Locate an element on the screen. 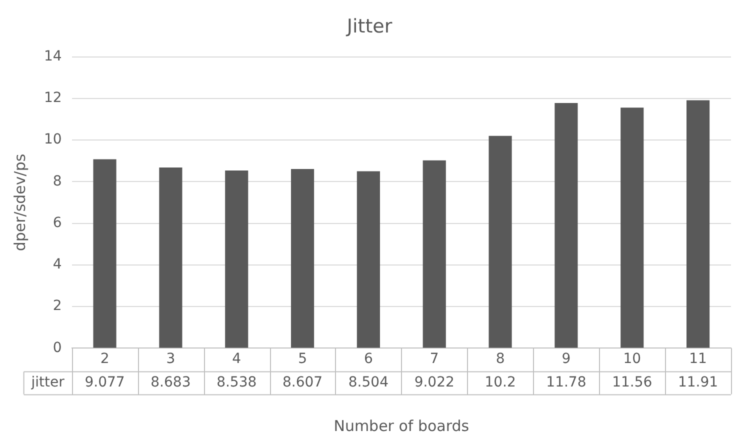 The width and height of the screenshot is (743, 448). x-tick-label: 9 is located at coordinates (566, 359).